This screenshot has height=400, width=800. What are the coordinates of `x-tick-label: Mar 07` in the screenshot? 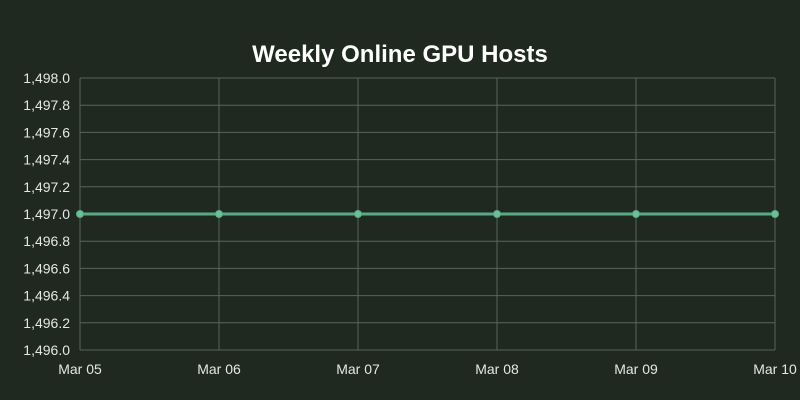 It's located at (358, 369).